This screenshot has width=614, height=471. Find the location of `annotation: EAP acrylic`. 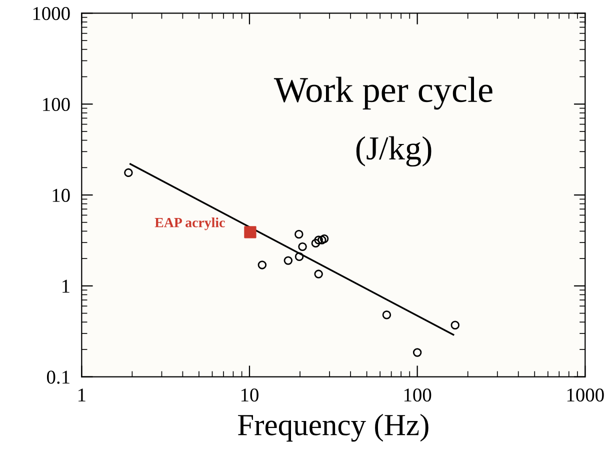

annotation: EAP acrylic is located at coordinates (189, 224).